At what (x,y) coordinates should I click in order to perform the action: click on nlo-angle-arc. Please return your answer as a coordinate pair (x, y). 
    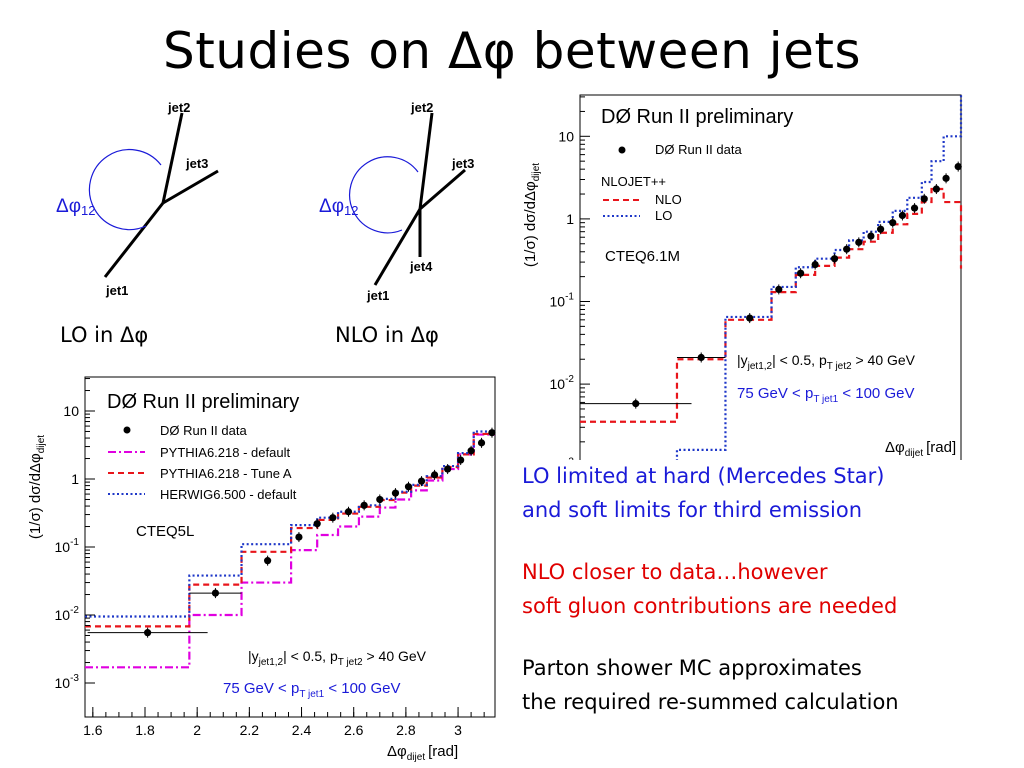
    Looking at the image, I should click on (384, 195).